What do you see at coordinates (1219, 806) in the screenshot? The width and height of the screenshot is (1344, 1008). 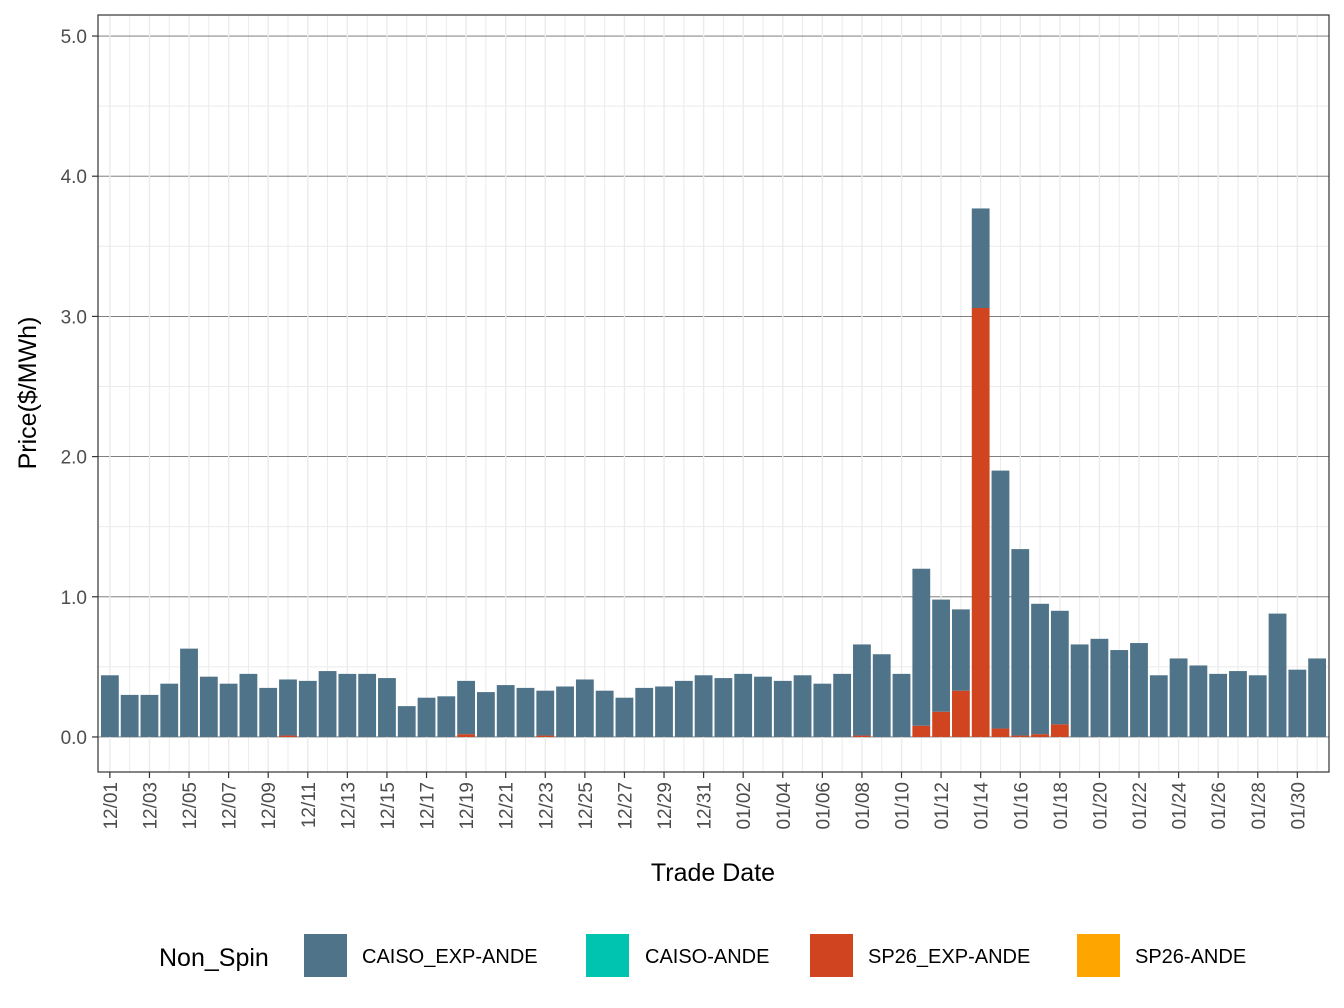 I see `x-tick-label: 01/26` at bounding box center [1219, 806].